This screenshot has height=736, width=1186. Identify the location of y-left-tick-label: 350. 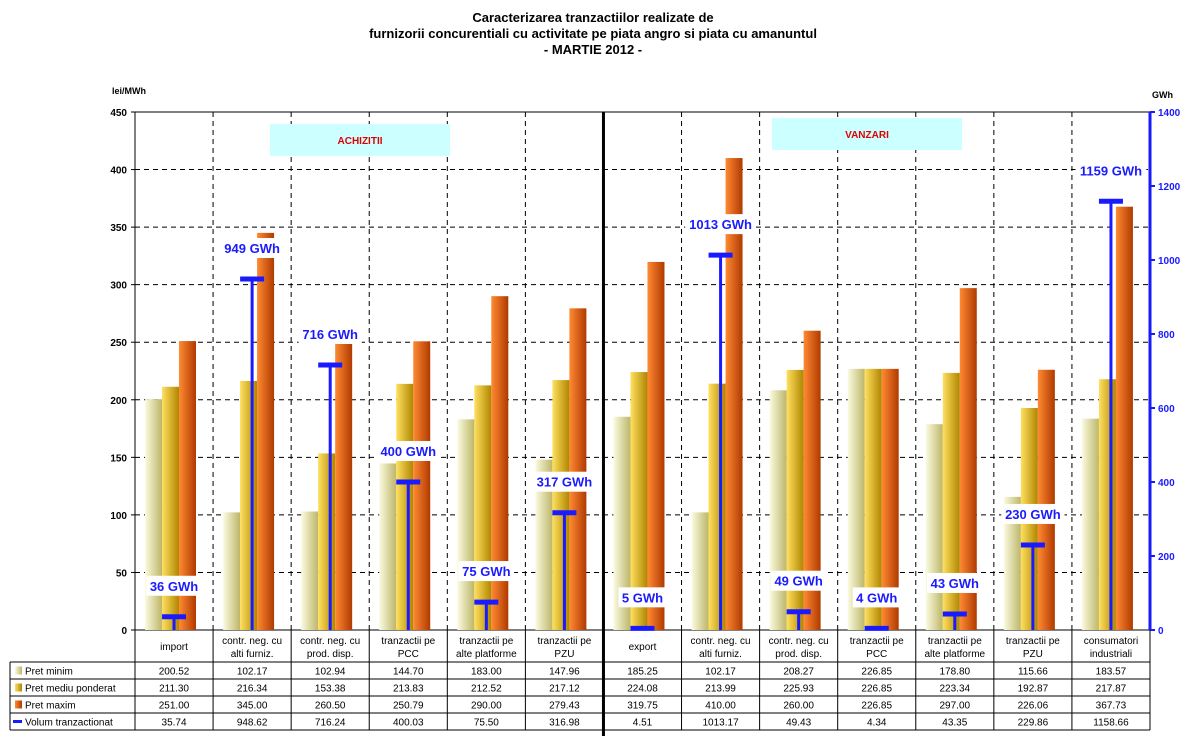
(118, 228).